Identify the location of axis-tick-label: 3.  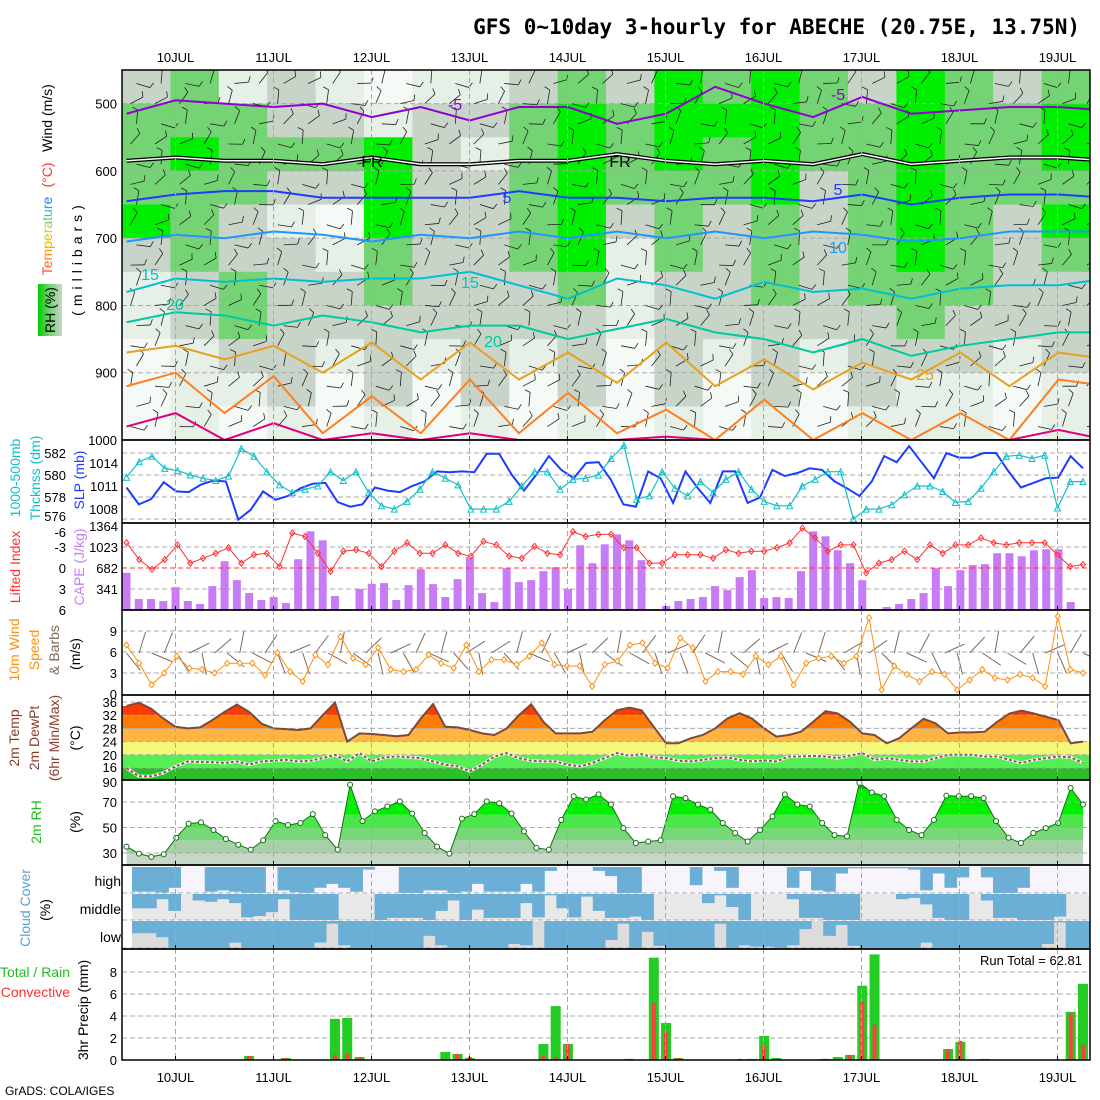
(62, 589).